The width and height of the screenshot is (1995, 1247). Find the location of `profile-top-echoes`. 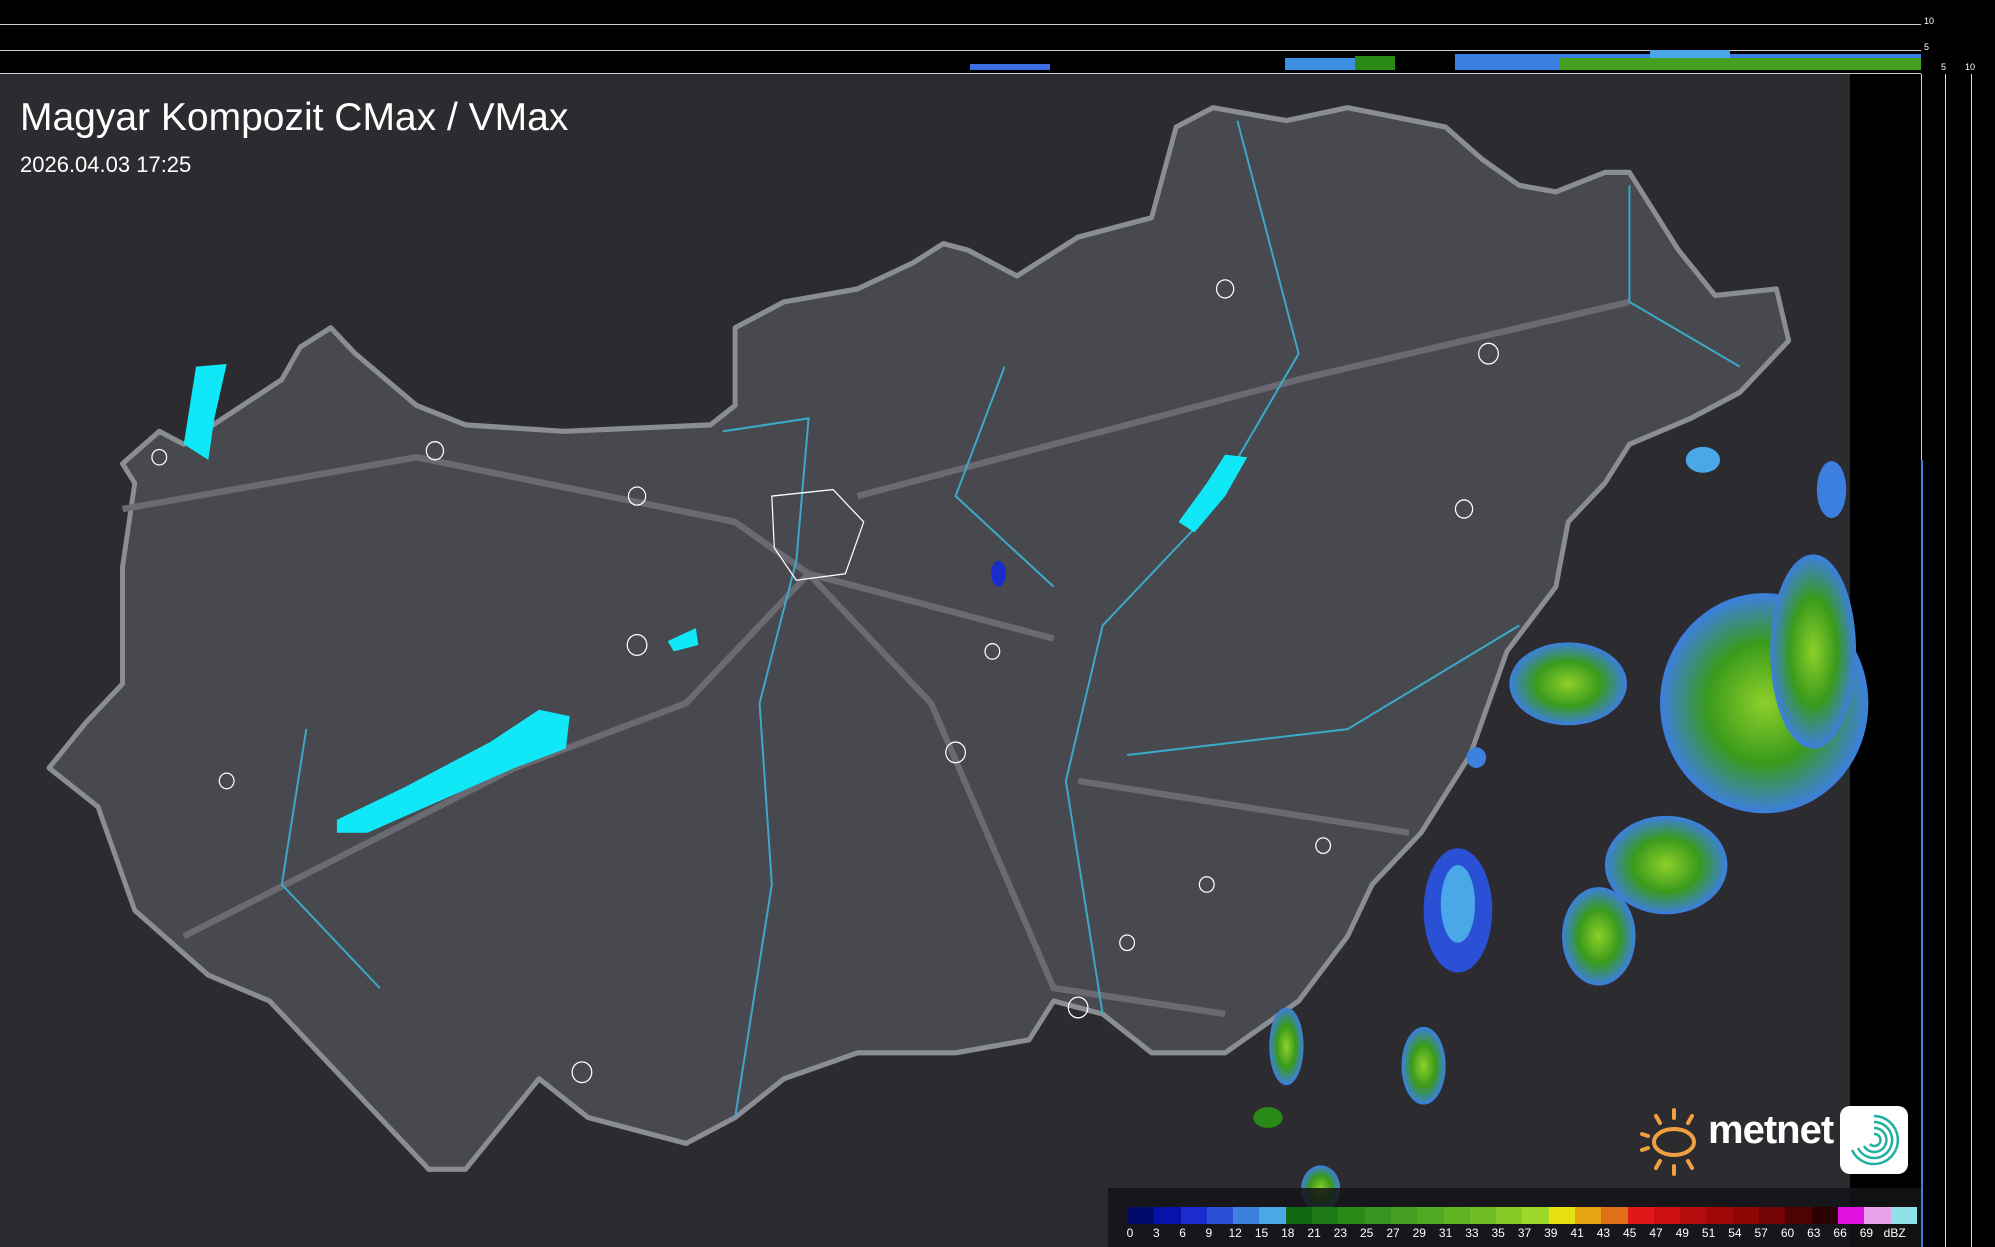

profile-top-echoes is located at coordinates (1445, 60).